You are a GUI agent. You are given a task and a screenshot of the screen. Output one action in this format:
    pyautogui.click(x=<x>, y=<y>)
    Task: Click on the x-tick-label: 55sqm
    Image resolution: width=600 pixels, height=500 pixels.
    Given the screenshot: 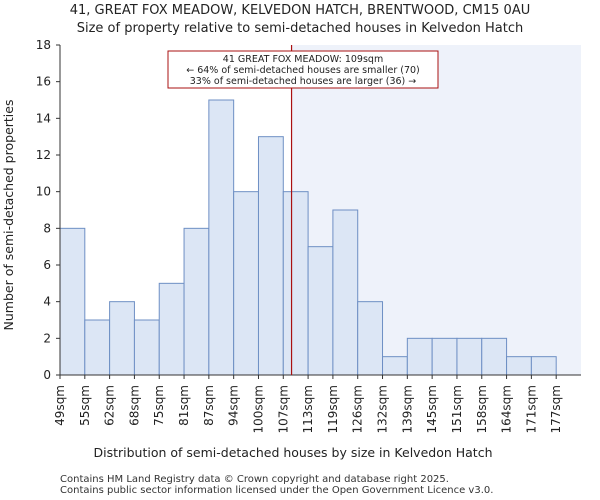 What is the action you would take?
    pyautogui.click(x=85, y=405)
    